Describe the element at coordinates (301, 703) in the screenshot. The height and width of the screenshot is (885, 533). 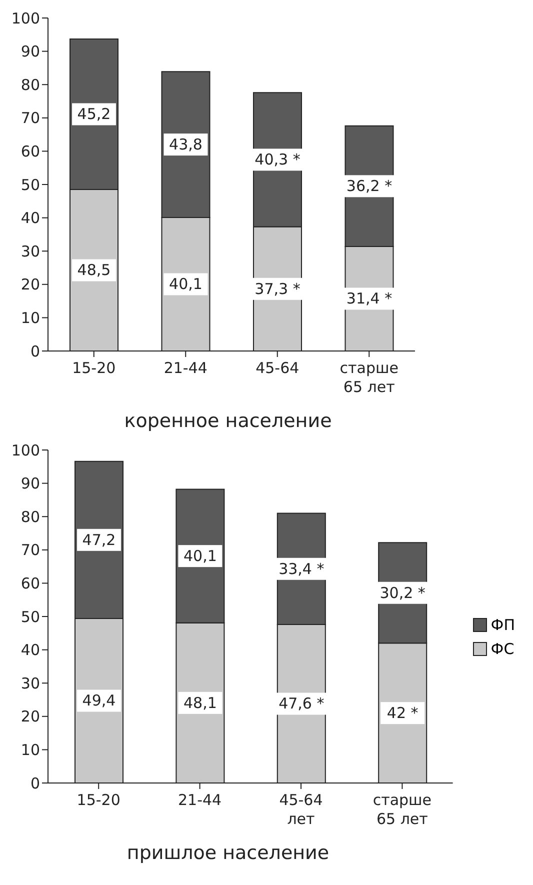
I see `data-label: 47,6 *` at that location.